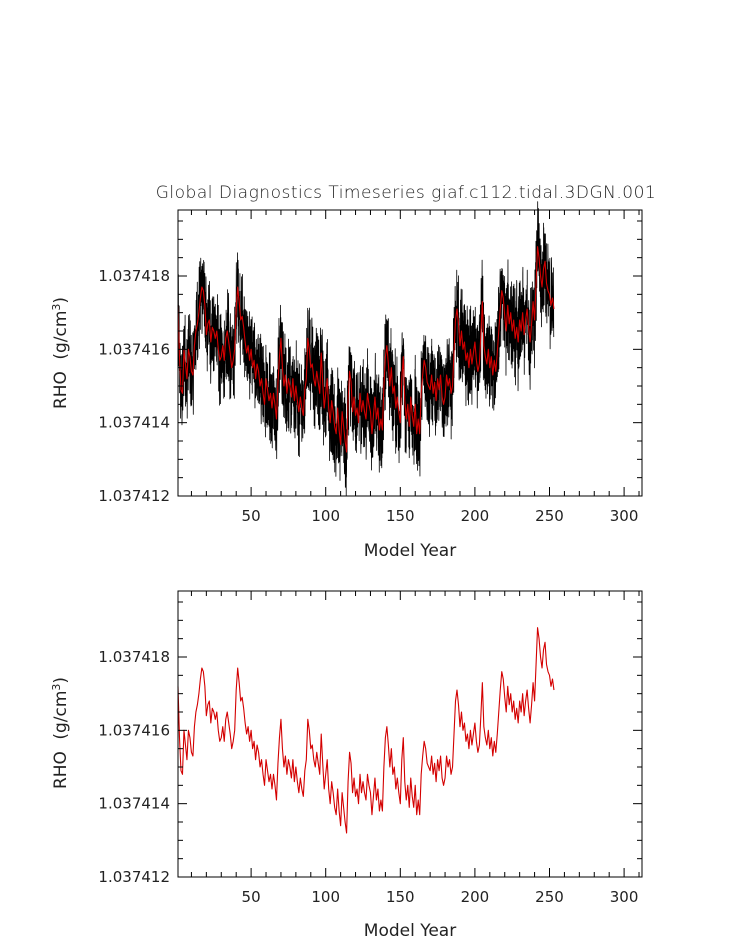 The height and width of the screenshot is (945, 733). I want to click on series-layer, so click(366, 730).